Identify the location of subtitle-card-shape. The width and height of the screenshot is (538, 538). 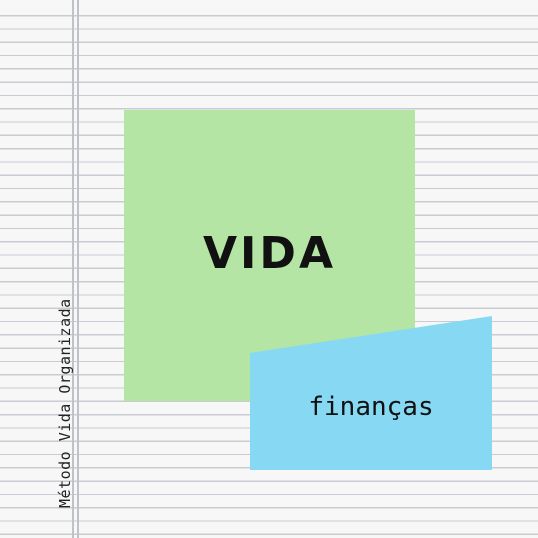
(371, 393).